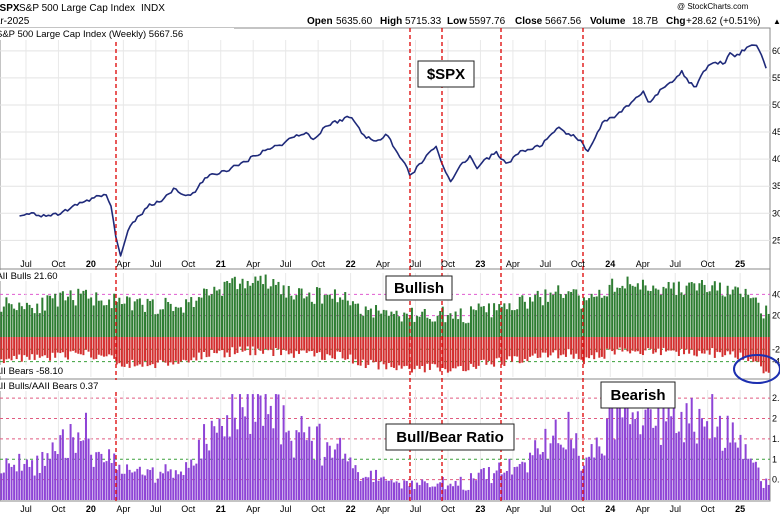  What do you see at coordinates (723, 21) in the screenshot?
I see `chg-value: +28.62 (+0.51%)` at bounding box center [723, 21].